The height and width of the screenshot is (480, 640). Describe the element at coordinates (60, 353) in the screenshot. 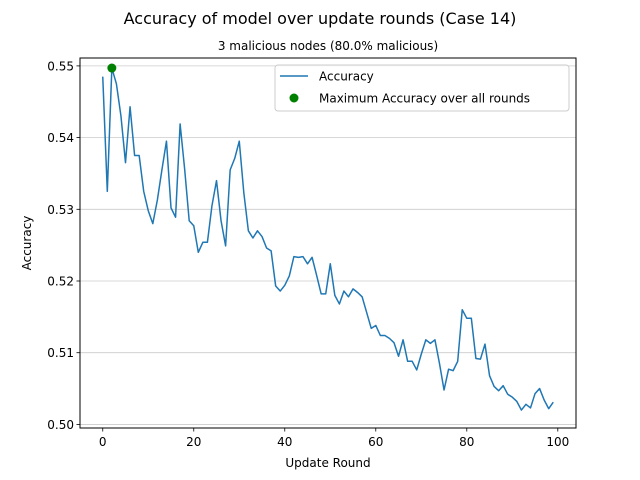

I see `y-tick-label: 0.51` at that location.